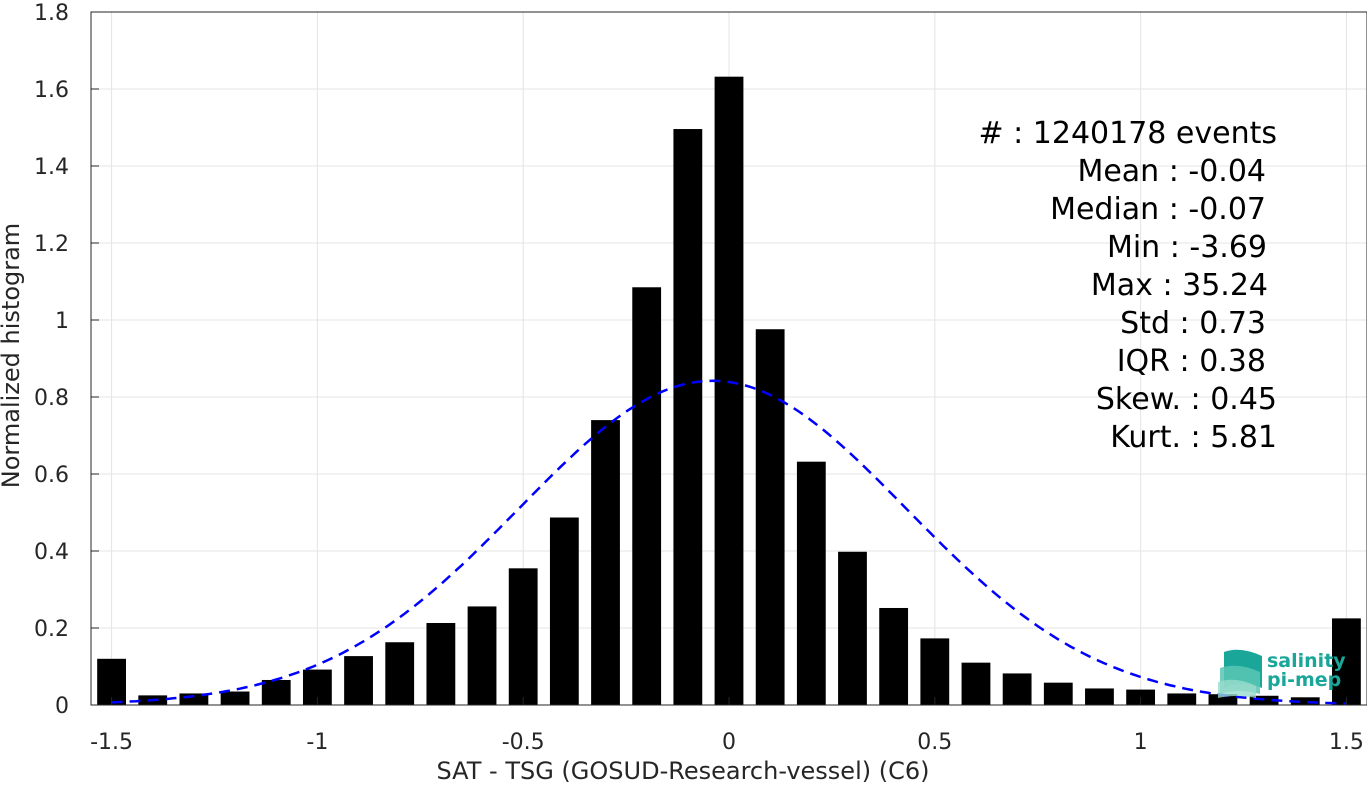 This screenshot has height=789, width=1367. Describe the element at coordinates (1193, 323) in the screenshot. I see `stats-line: Std : 0.73` at that location.